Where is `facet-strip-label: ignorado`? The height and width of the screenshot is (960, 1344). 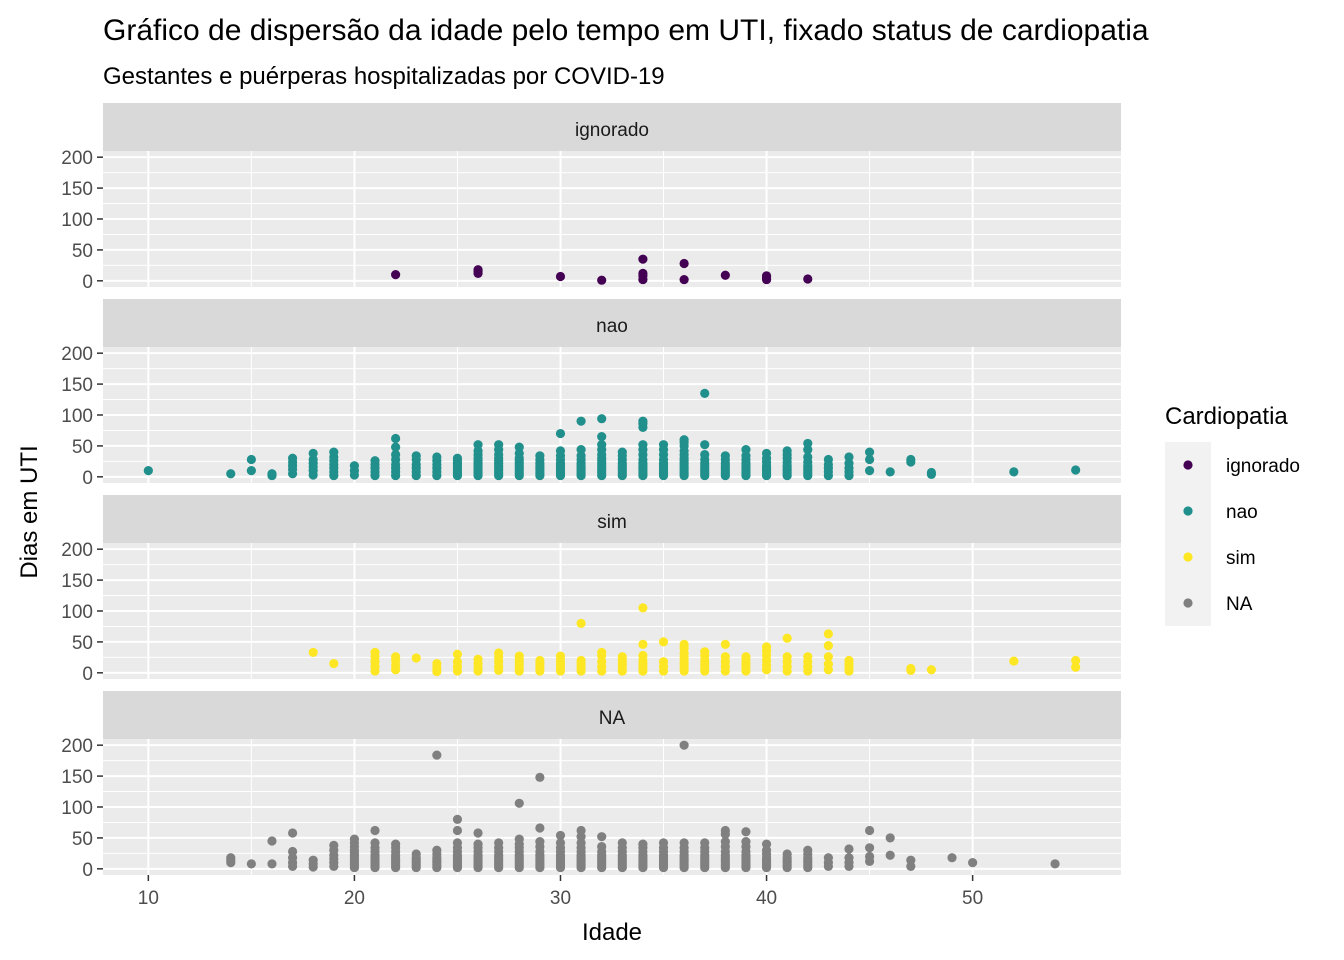
facet-strip-label: ignorado is located at coordinates (612, 130).